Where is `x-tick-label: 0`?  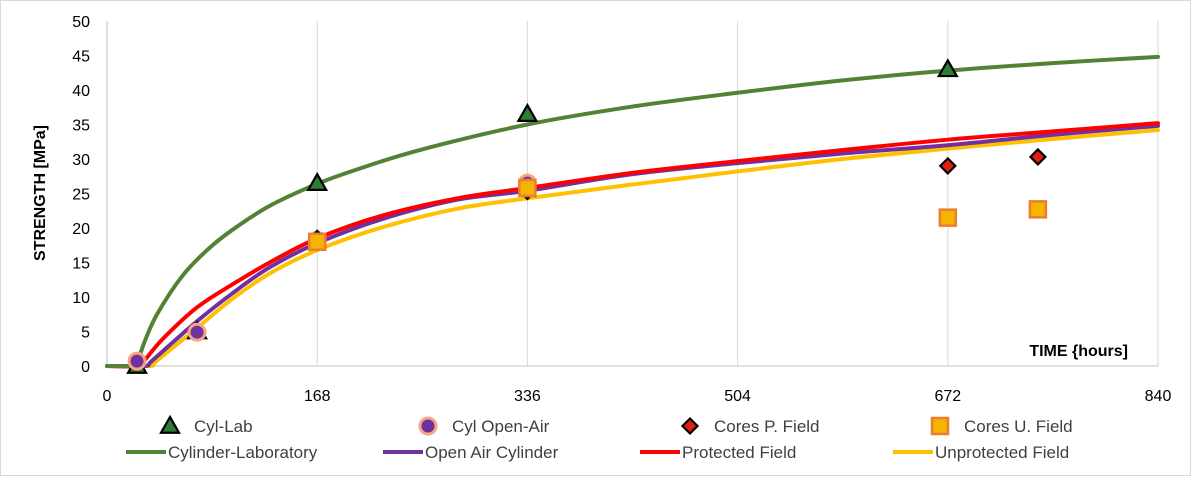
x-tick-label: 0 is located at coordinates (107, 396).